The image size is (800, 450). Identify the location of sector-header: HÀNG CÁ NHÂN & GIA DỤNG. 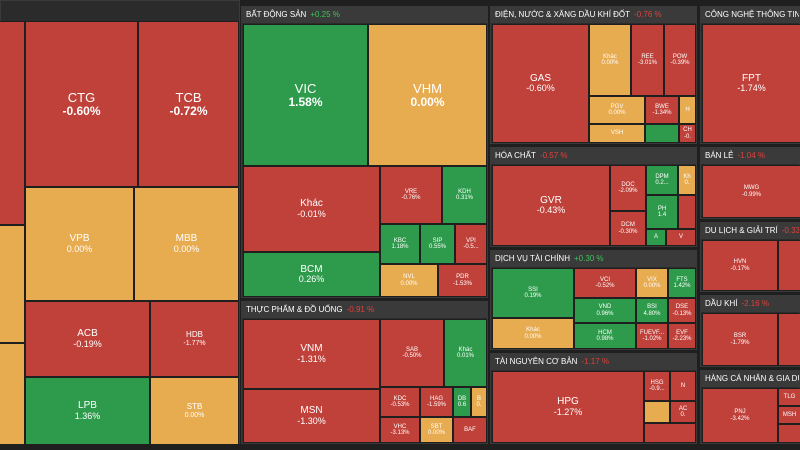
(750, 379).